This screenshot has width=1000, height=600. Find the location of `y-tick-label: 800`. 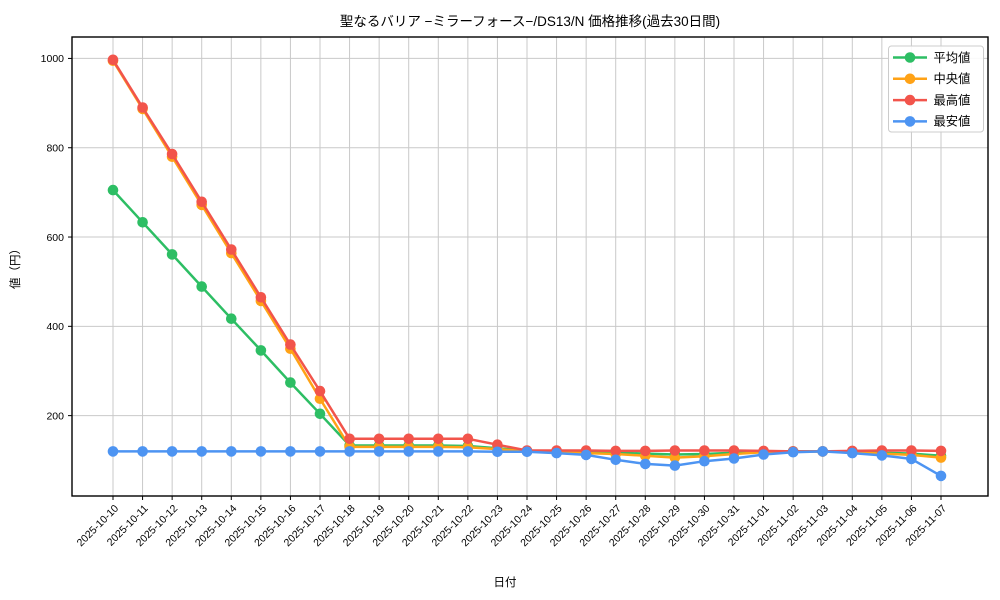

y-tick-label: 800 is located at coordinates (55, 149).